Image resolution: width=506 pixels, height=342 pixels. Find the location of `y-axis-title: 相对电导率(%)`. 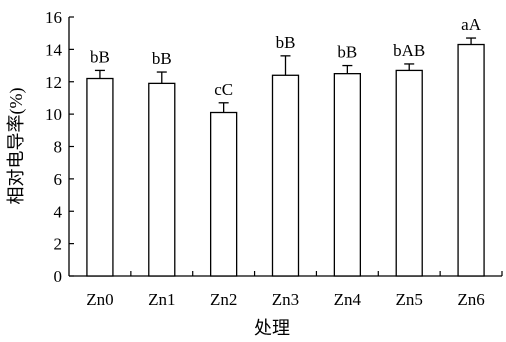

y-axis-title: 相对电导率(%) is located at coordinates (16, 146).